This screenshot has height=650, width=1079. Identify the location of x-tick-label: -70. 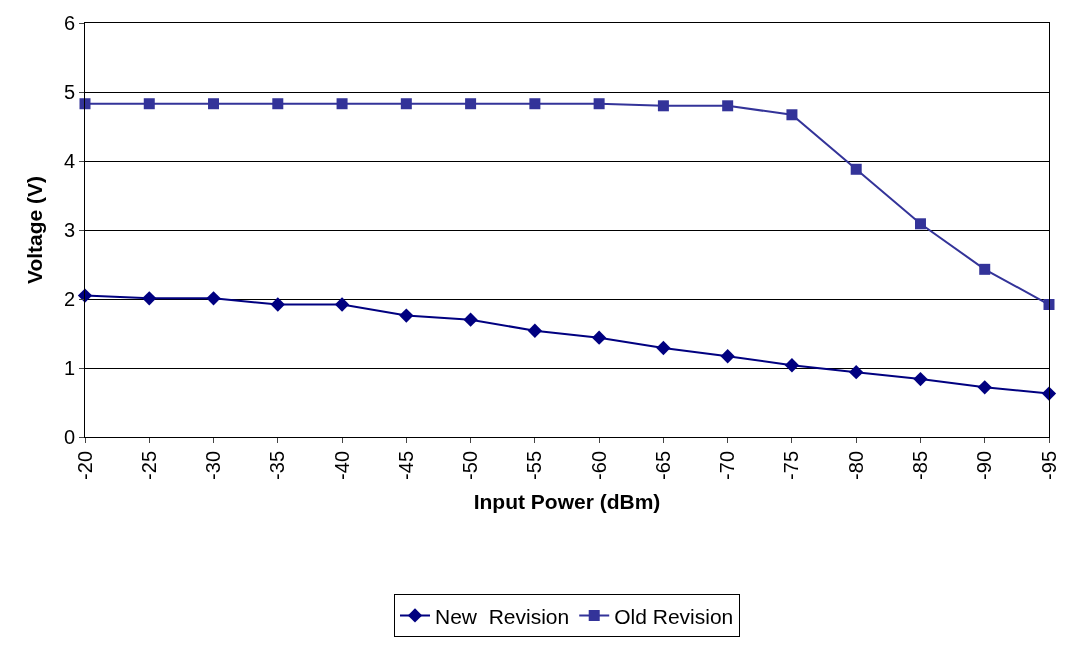
(727, 465).